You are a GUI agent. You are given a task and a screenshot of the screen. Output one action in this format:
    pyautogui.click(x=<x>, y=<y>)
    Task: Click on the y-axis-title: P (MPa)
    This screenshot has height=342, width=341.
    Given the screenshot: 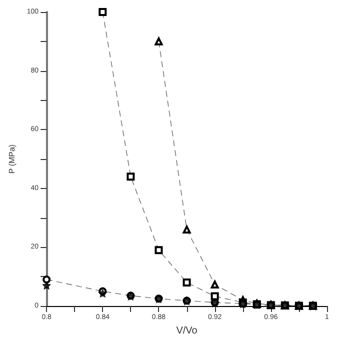 What is the action you would take?
    pyautogui.click(x=12, y=159)
    